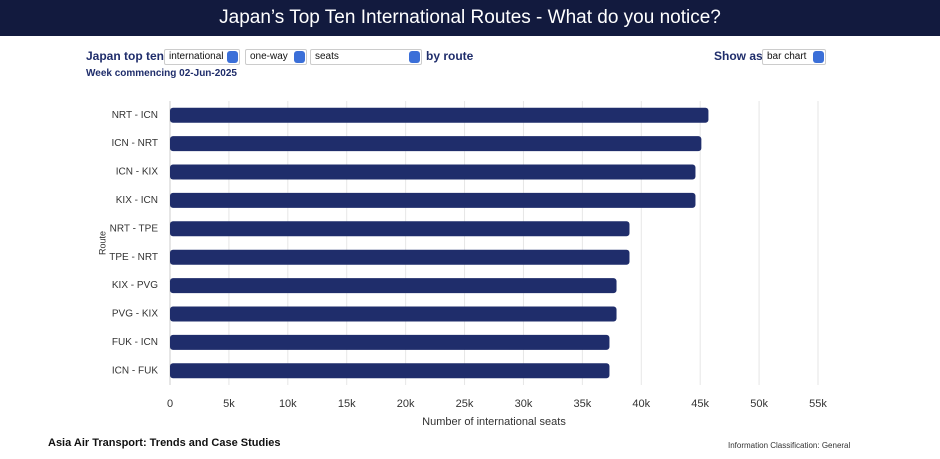  What do you see at coordinates (161, 73) in the screenshot?
I see `week-label: Week commencing 02-Jun-2025` at bounding box center [161, 73].